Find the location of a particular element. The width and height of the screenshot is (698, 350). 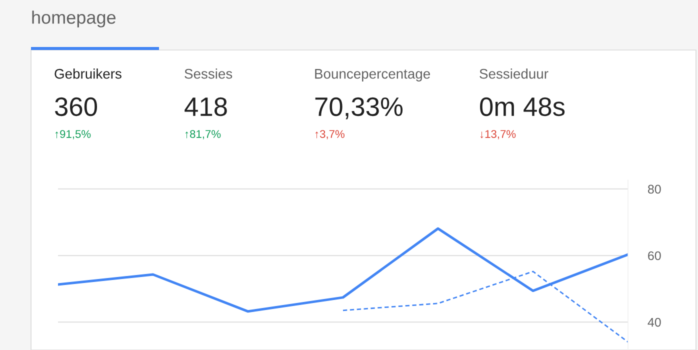

text: ↓13,7% is located at coordinates (498, 135).